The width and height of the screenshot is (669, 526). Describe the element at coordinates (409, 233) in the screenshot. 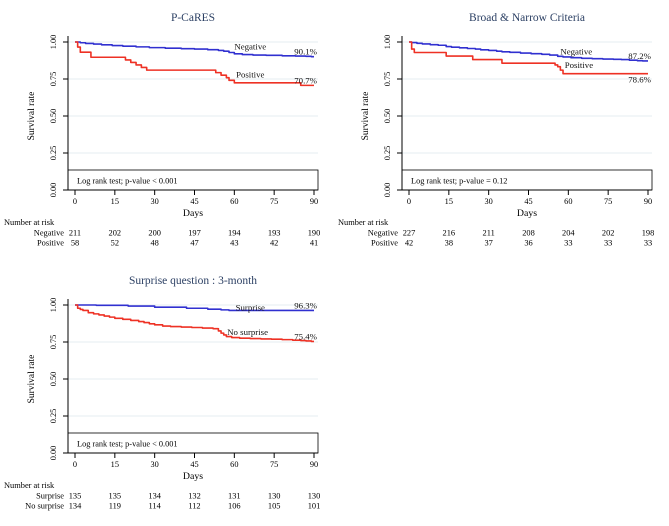

I see `risk-value: 227` at that location.